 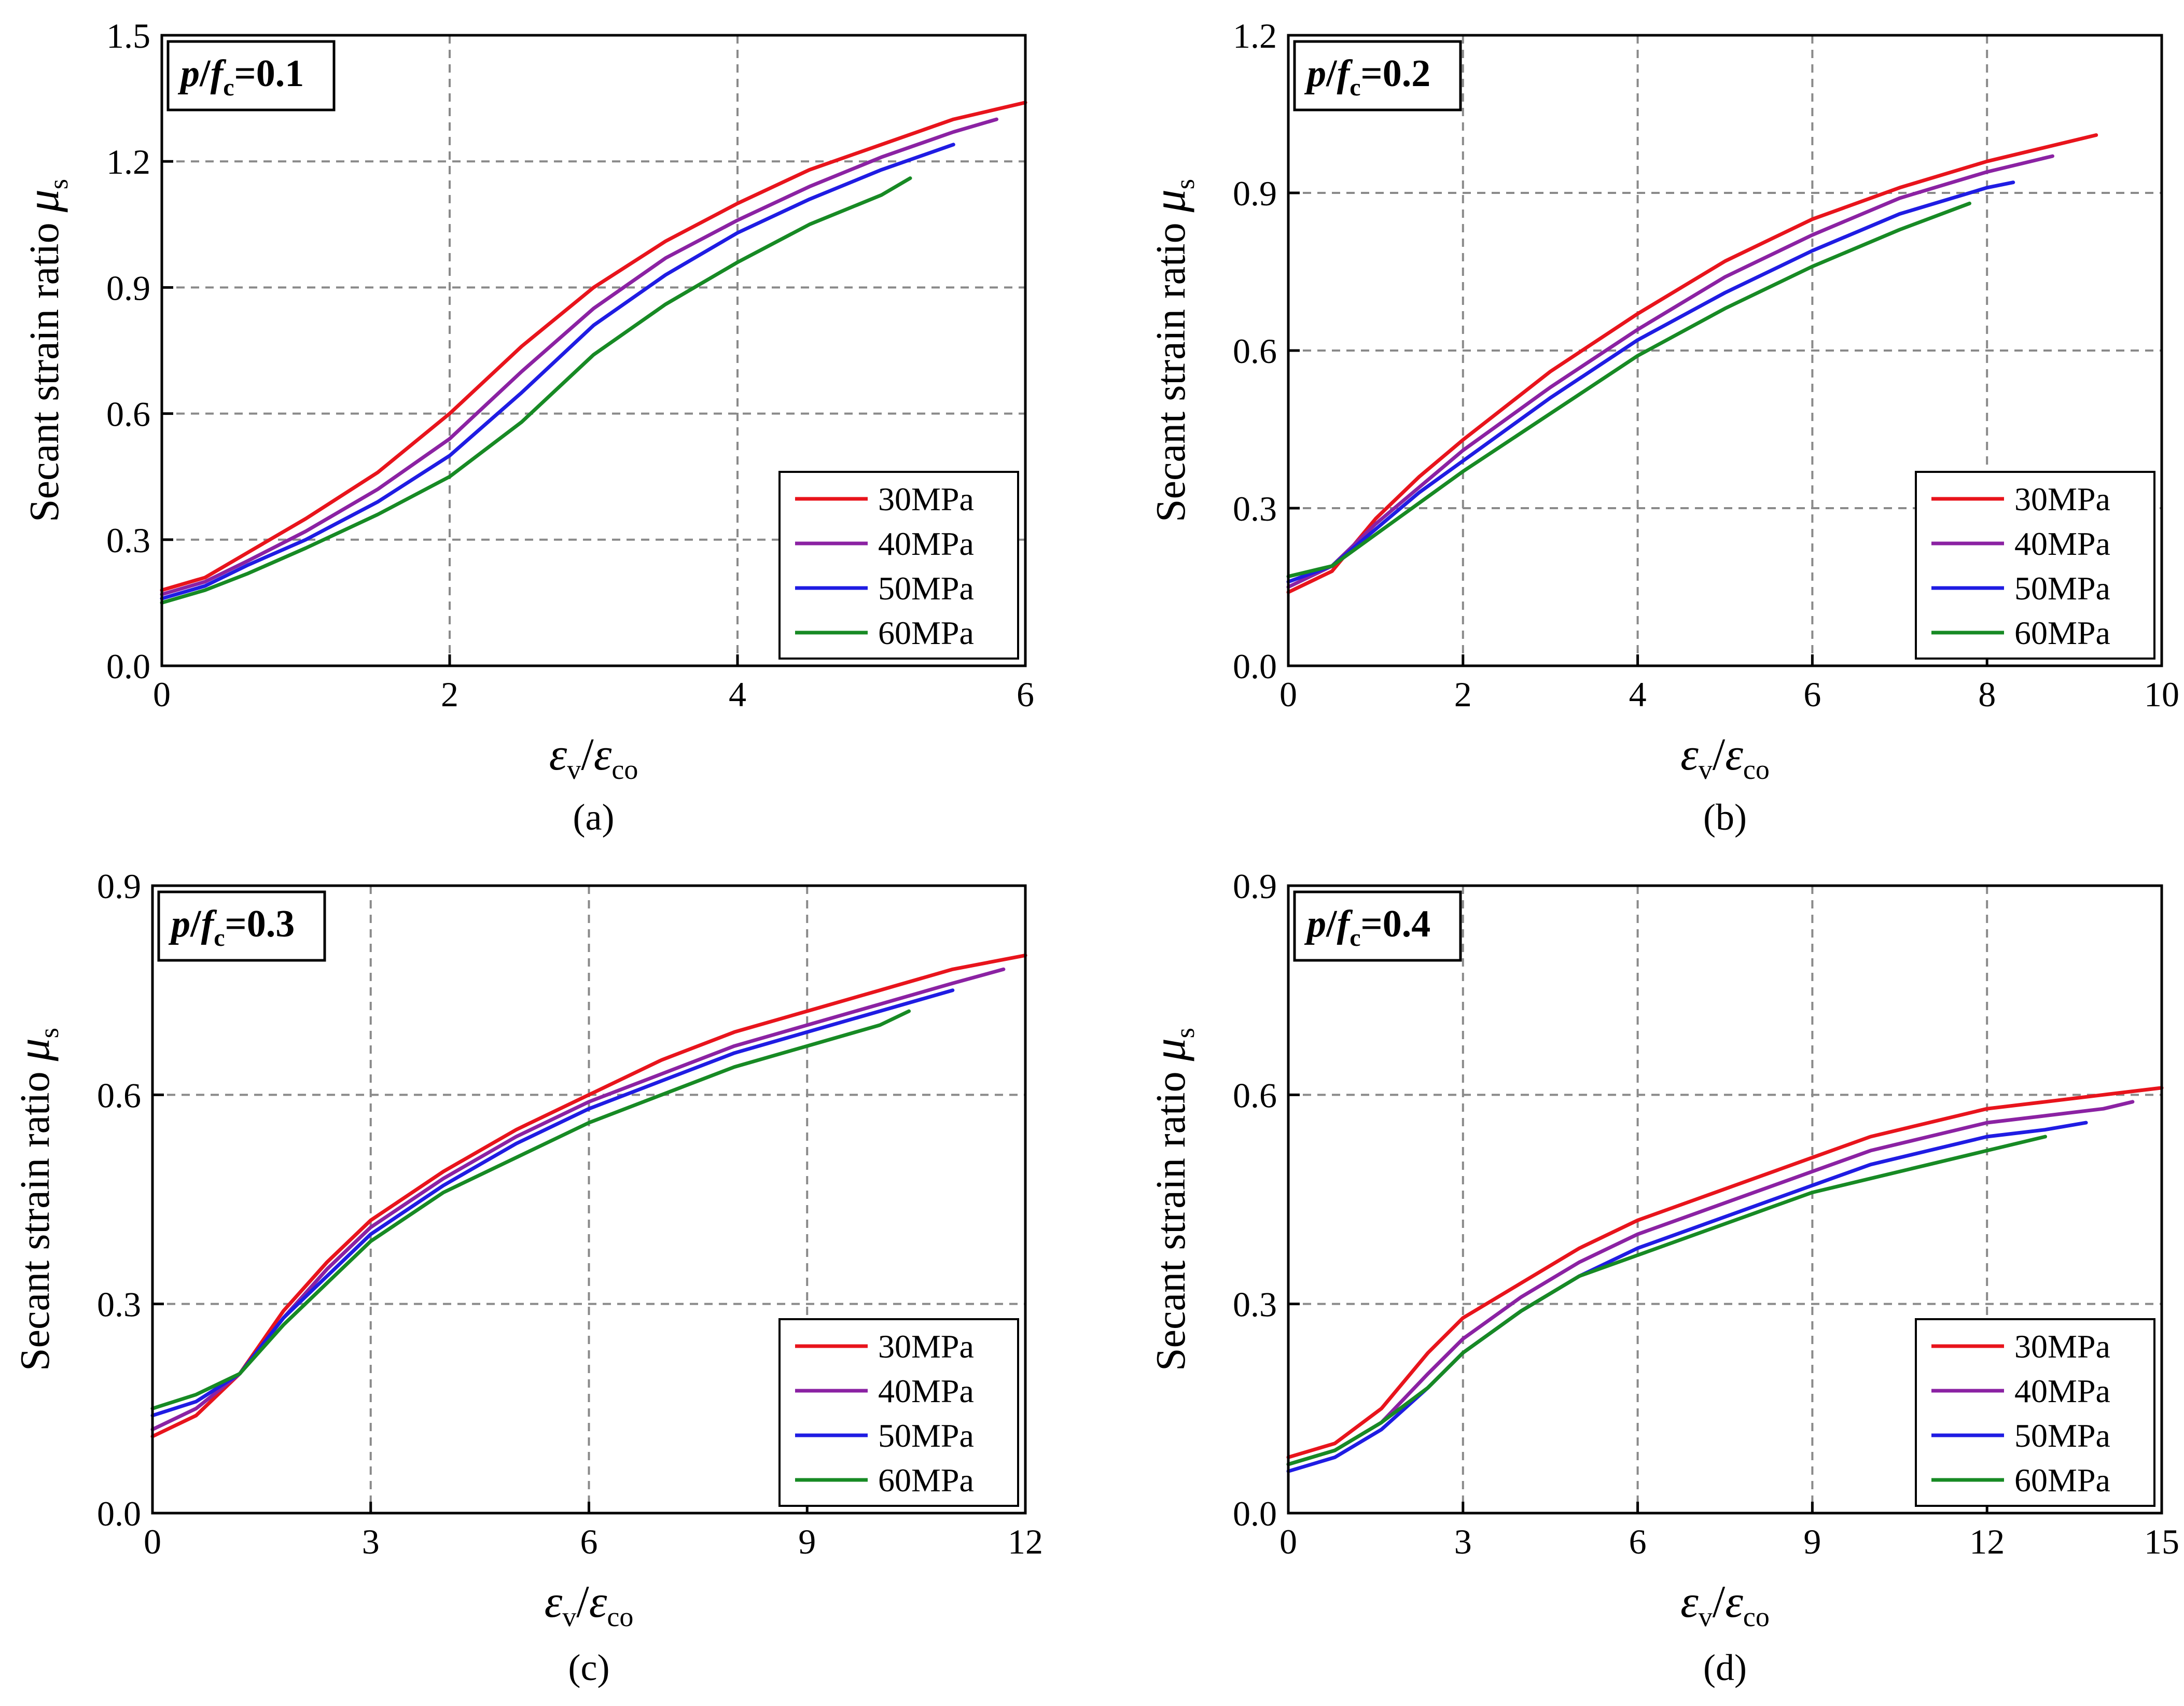 What do you see at coordinates (1725, 1667) in the screenshot?
I see `panel-caption: (d)` at bounding box center [1725, 1667].